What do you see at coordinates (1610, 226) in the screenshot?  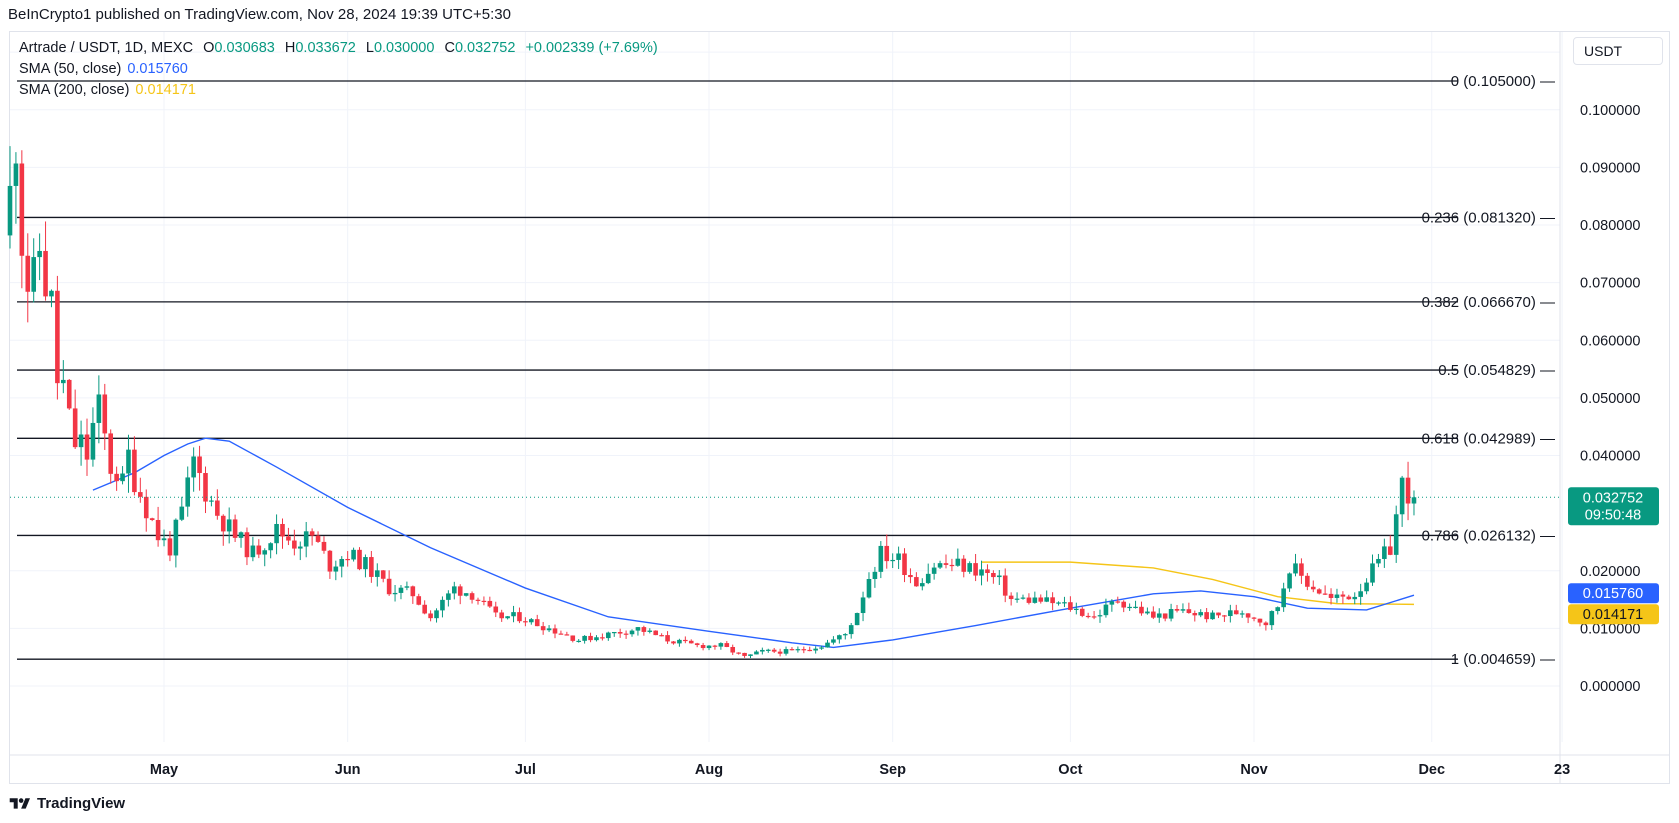 I see `y-tick-label: 0.080000` at bounding box center [1610, 226].